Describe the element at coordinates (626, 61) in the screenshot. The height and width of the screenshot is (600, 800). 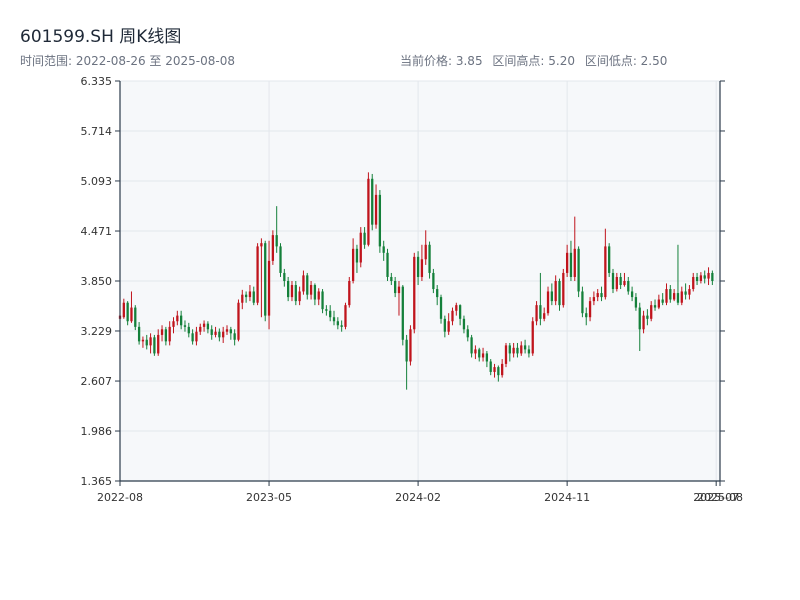
I see `range-low-label: 区间低点: 2.50` at that location.